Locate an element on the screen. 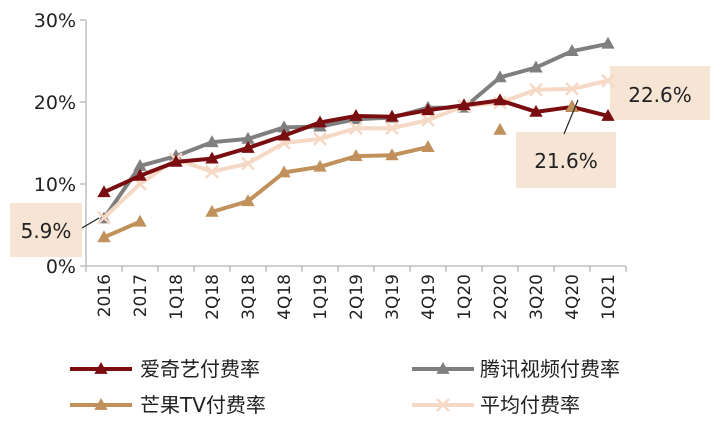  x-tick-label: 4Q20 is located at coordinates (573, 297).